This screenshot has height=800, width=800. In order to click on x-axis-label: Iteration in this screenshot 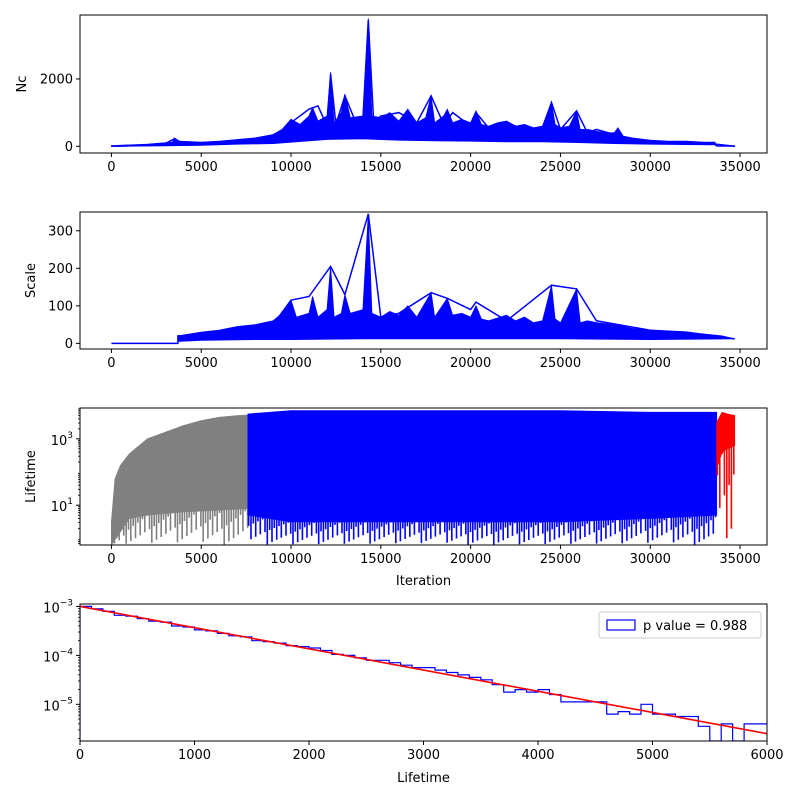, I will do `click(423, 581)`.